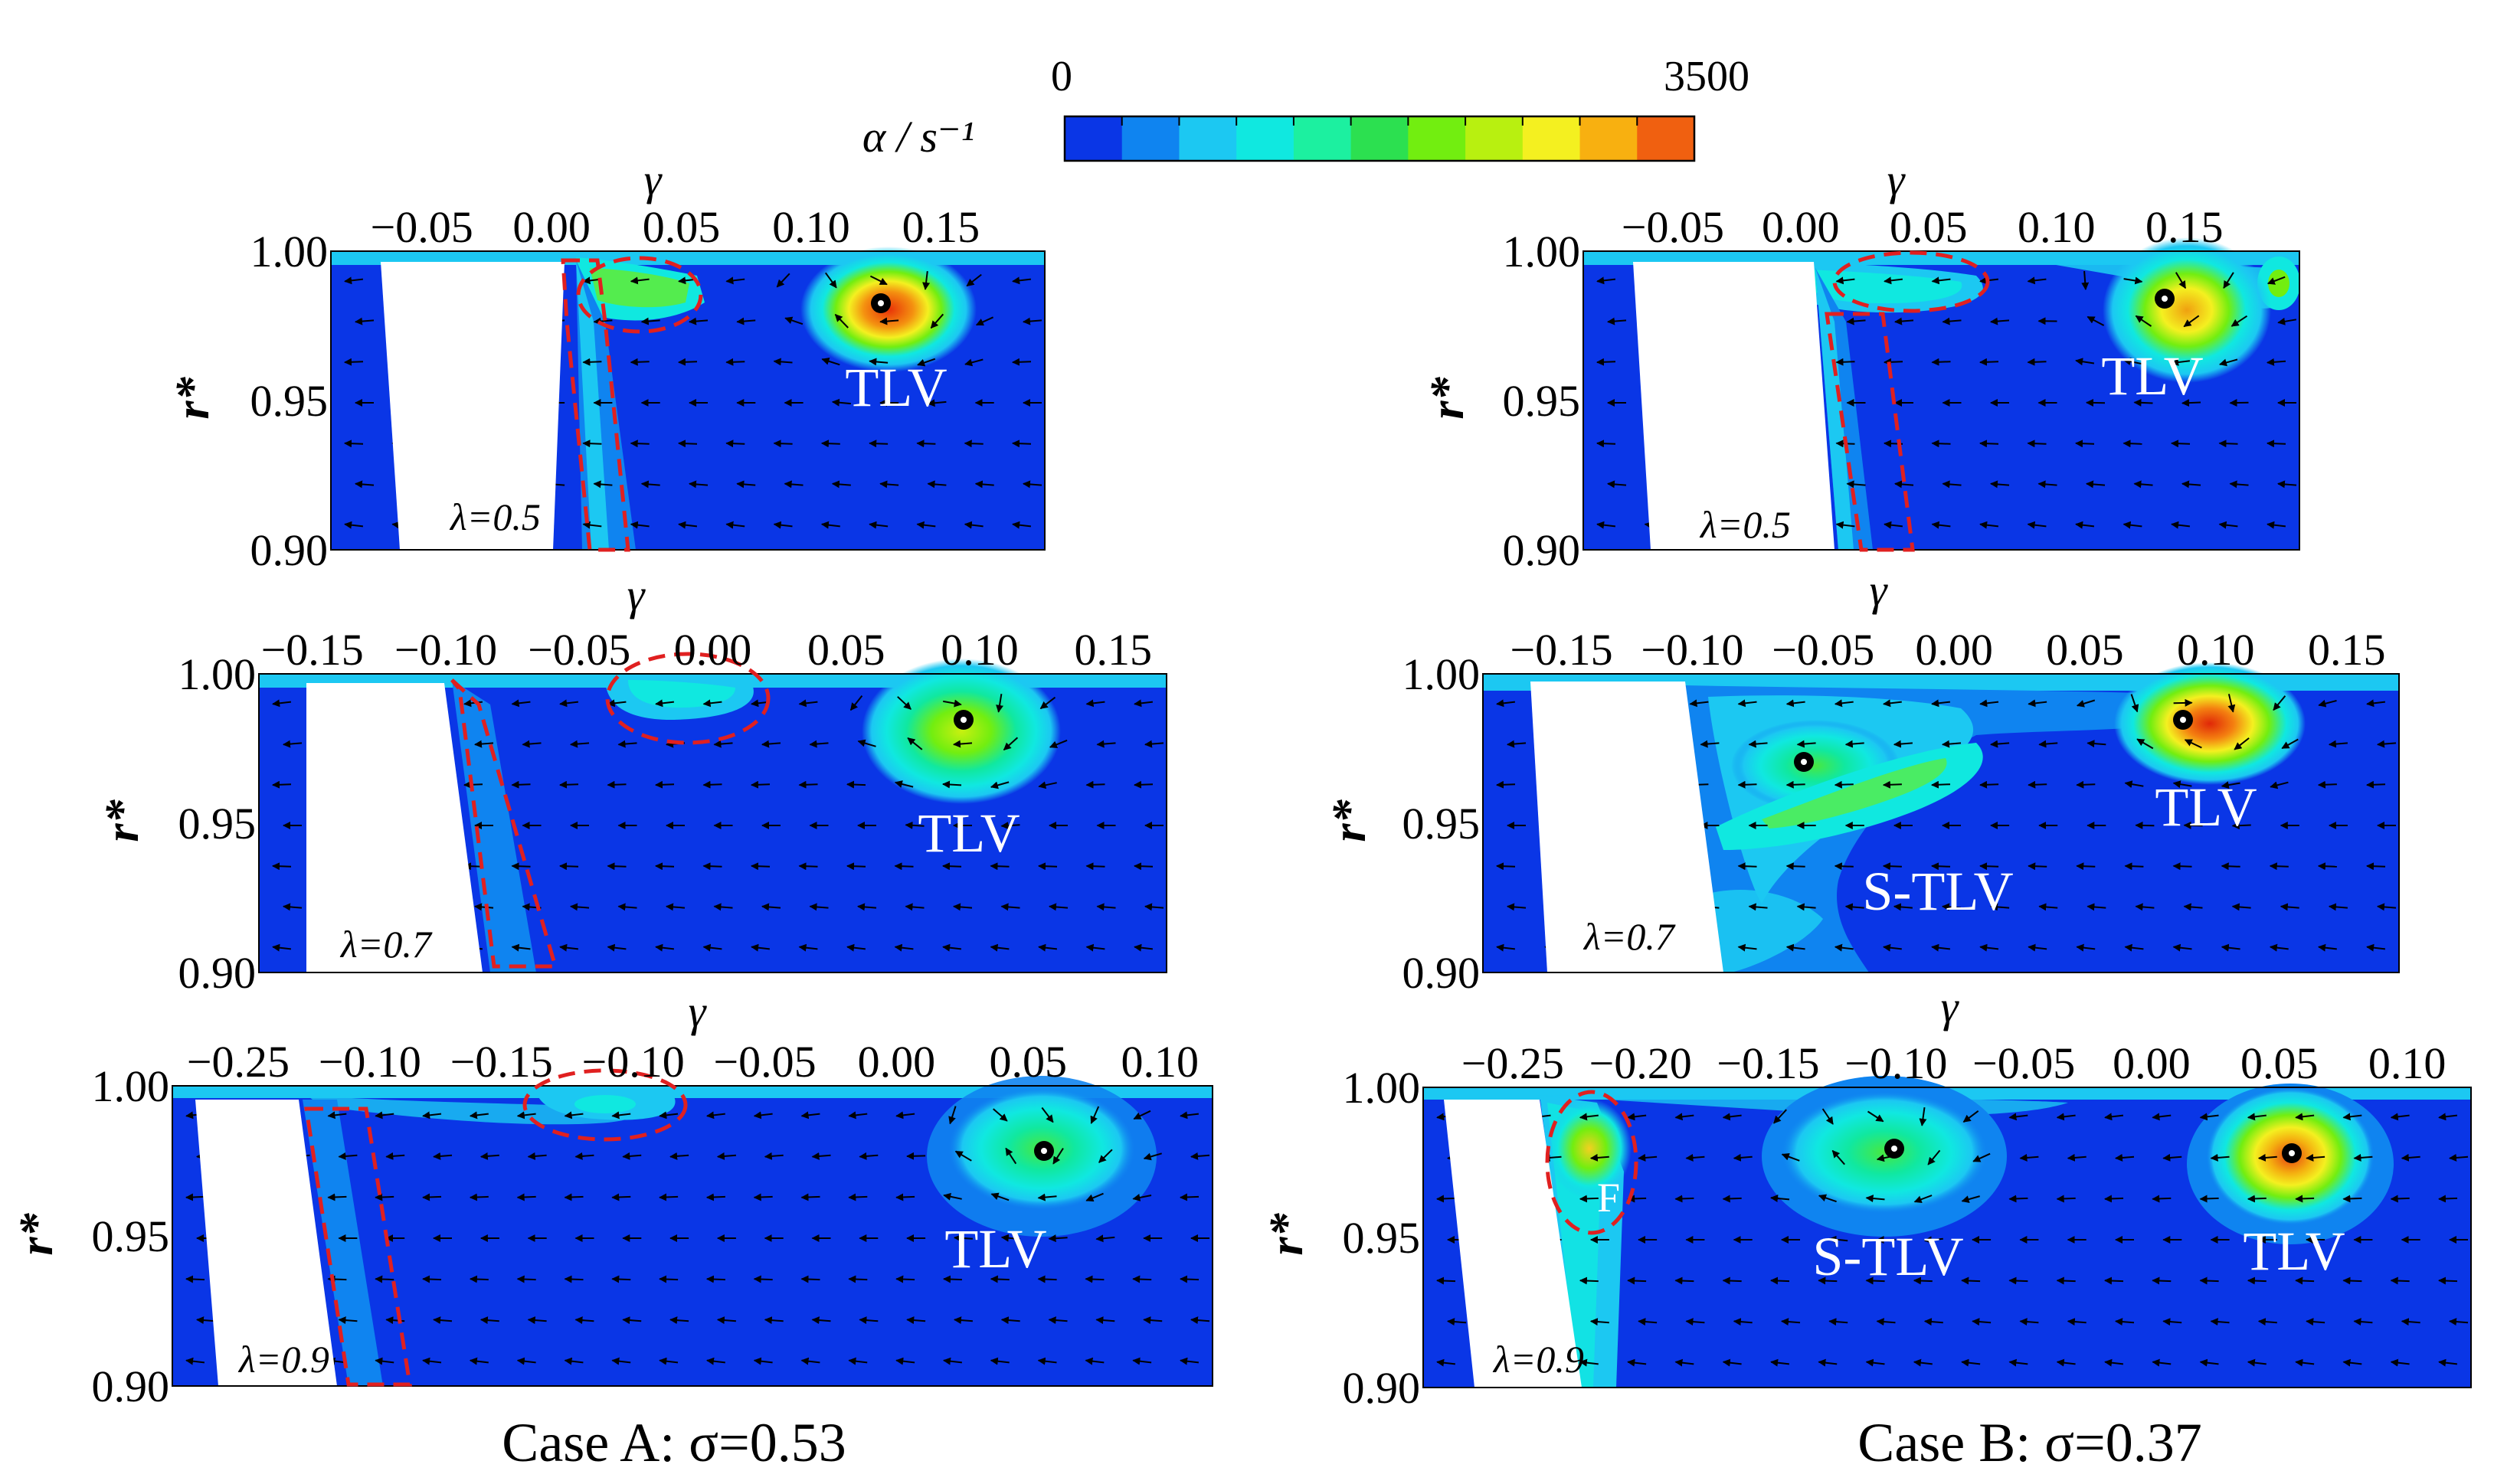  I want to click on y-ticks-b3: 1.00 0.95 0.90, so click(1382, 1238).